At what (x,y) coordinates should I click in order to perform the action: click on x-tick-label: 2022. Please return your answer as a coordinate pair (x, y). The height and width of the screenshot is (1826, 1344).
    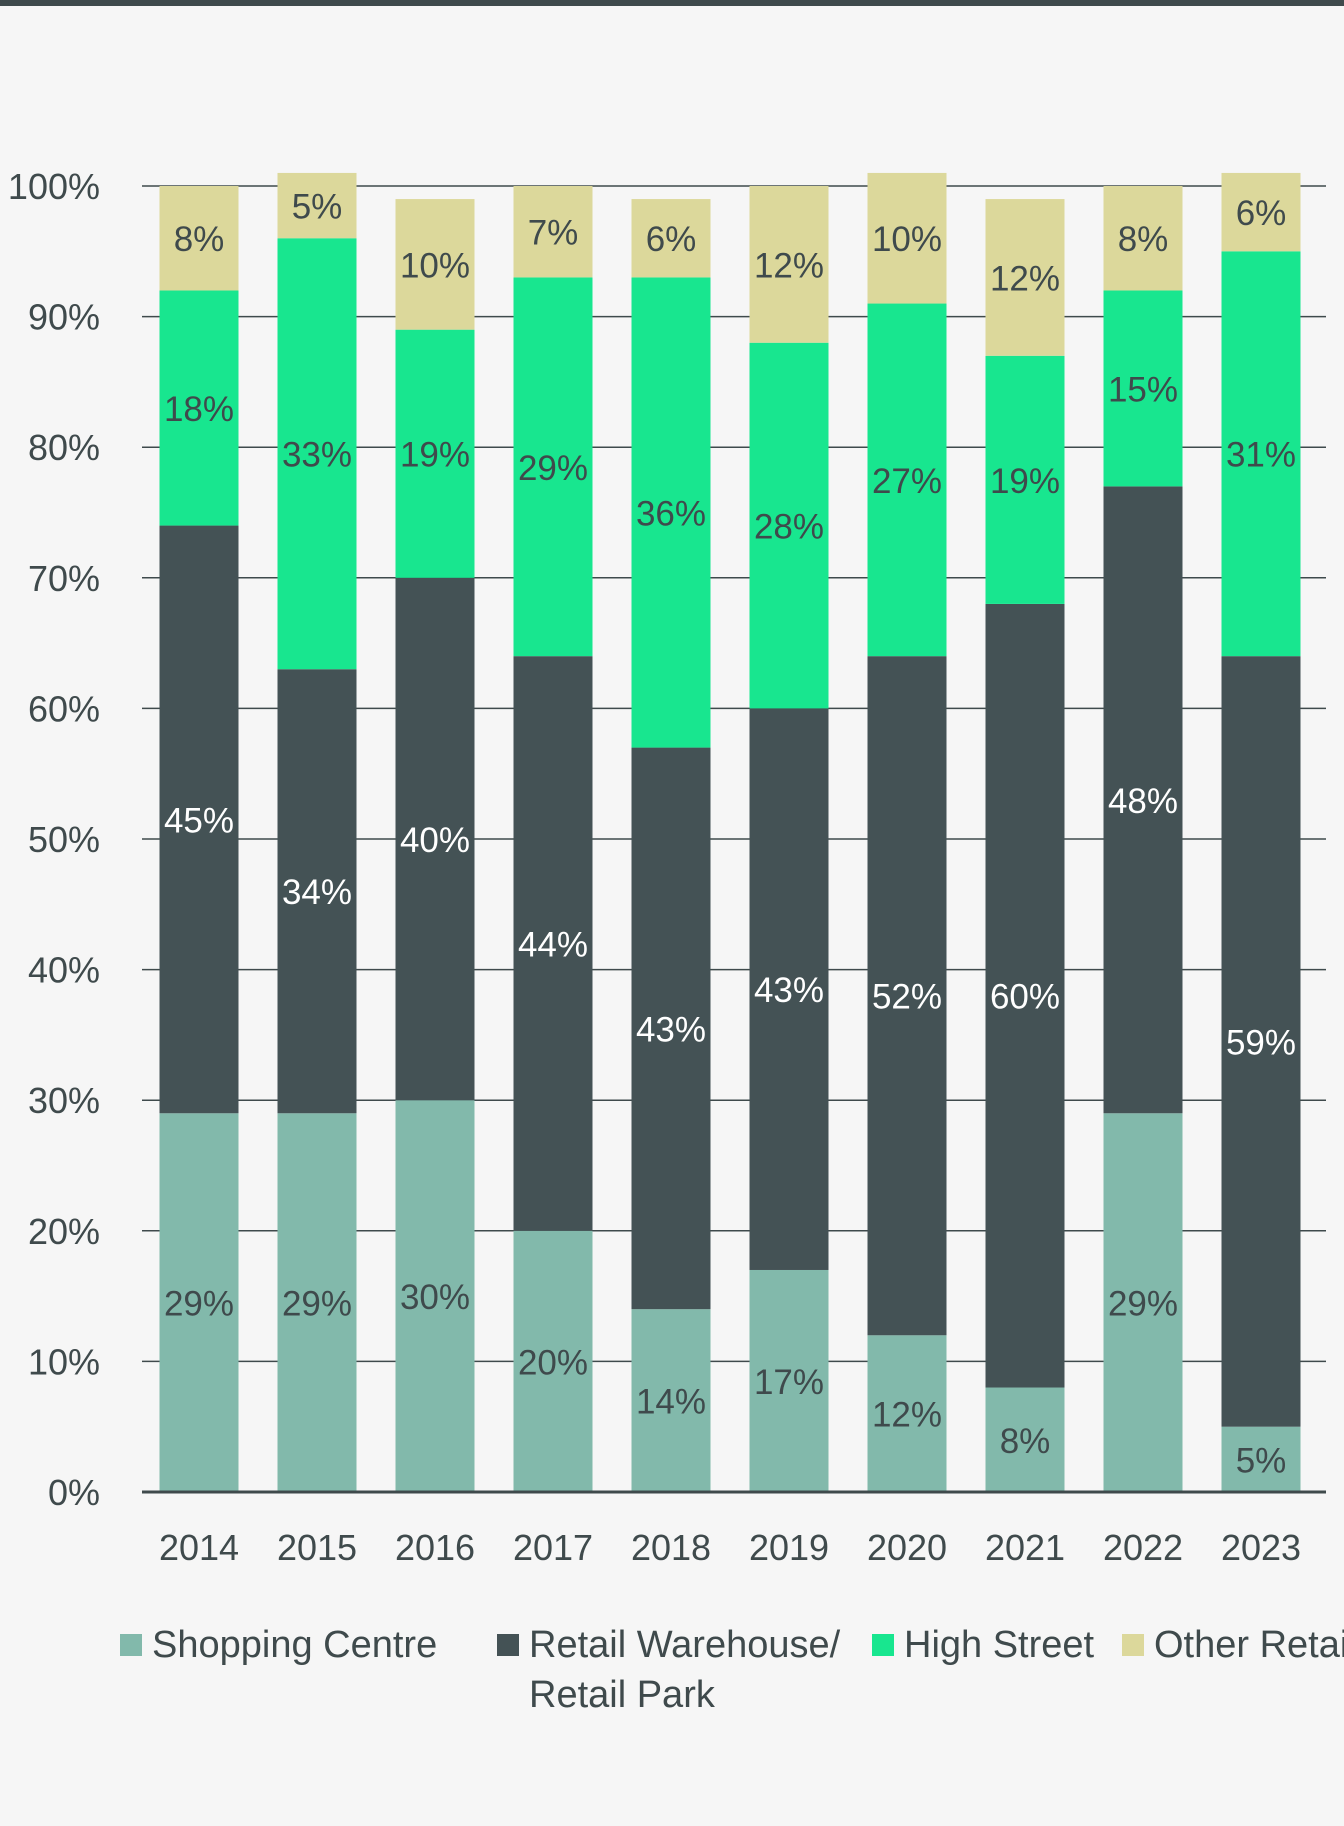
    Looking at the image, I should click on (1143, 1547).